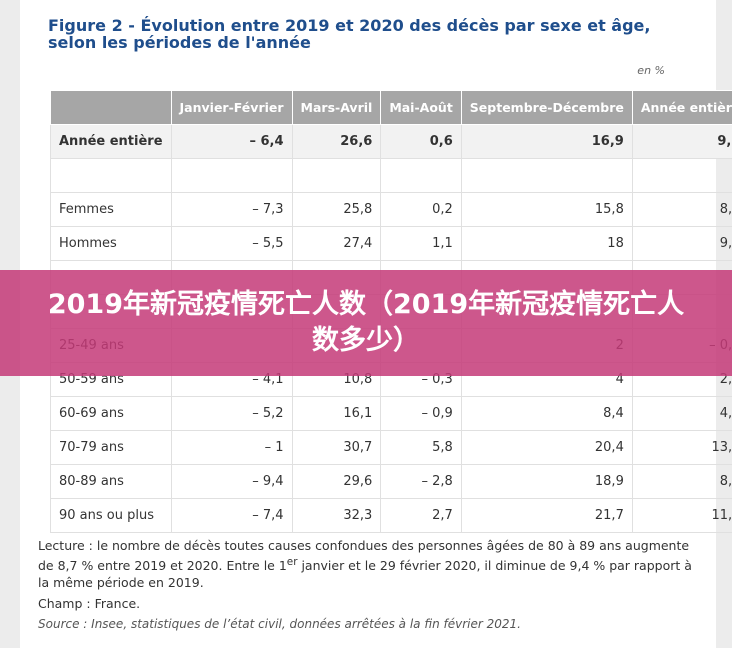 Image resolution: width=732 pixels, height=648 pixels. Describe the element at coordinates (681, 107) in the screenshot. I see `header-cell: Année entière` at that location.